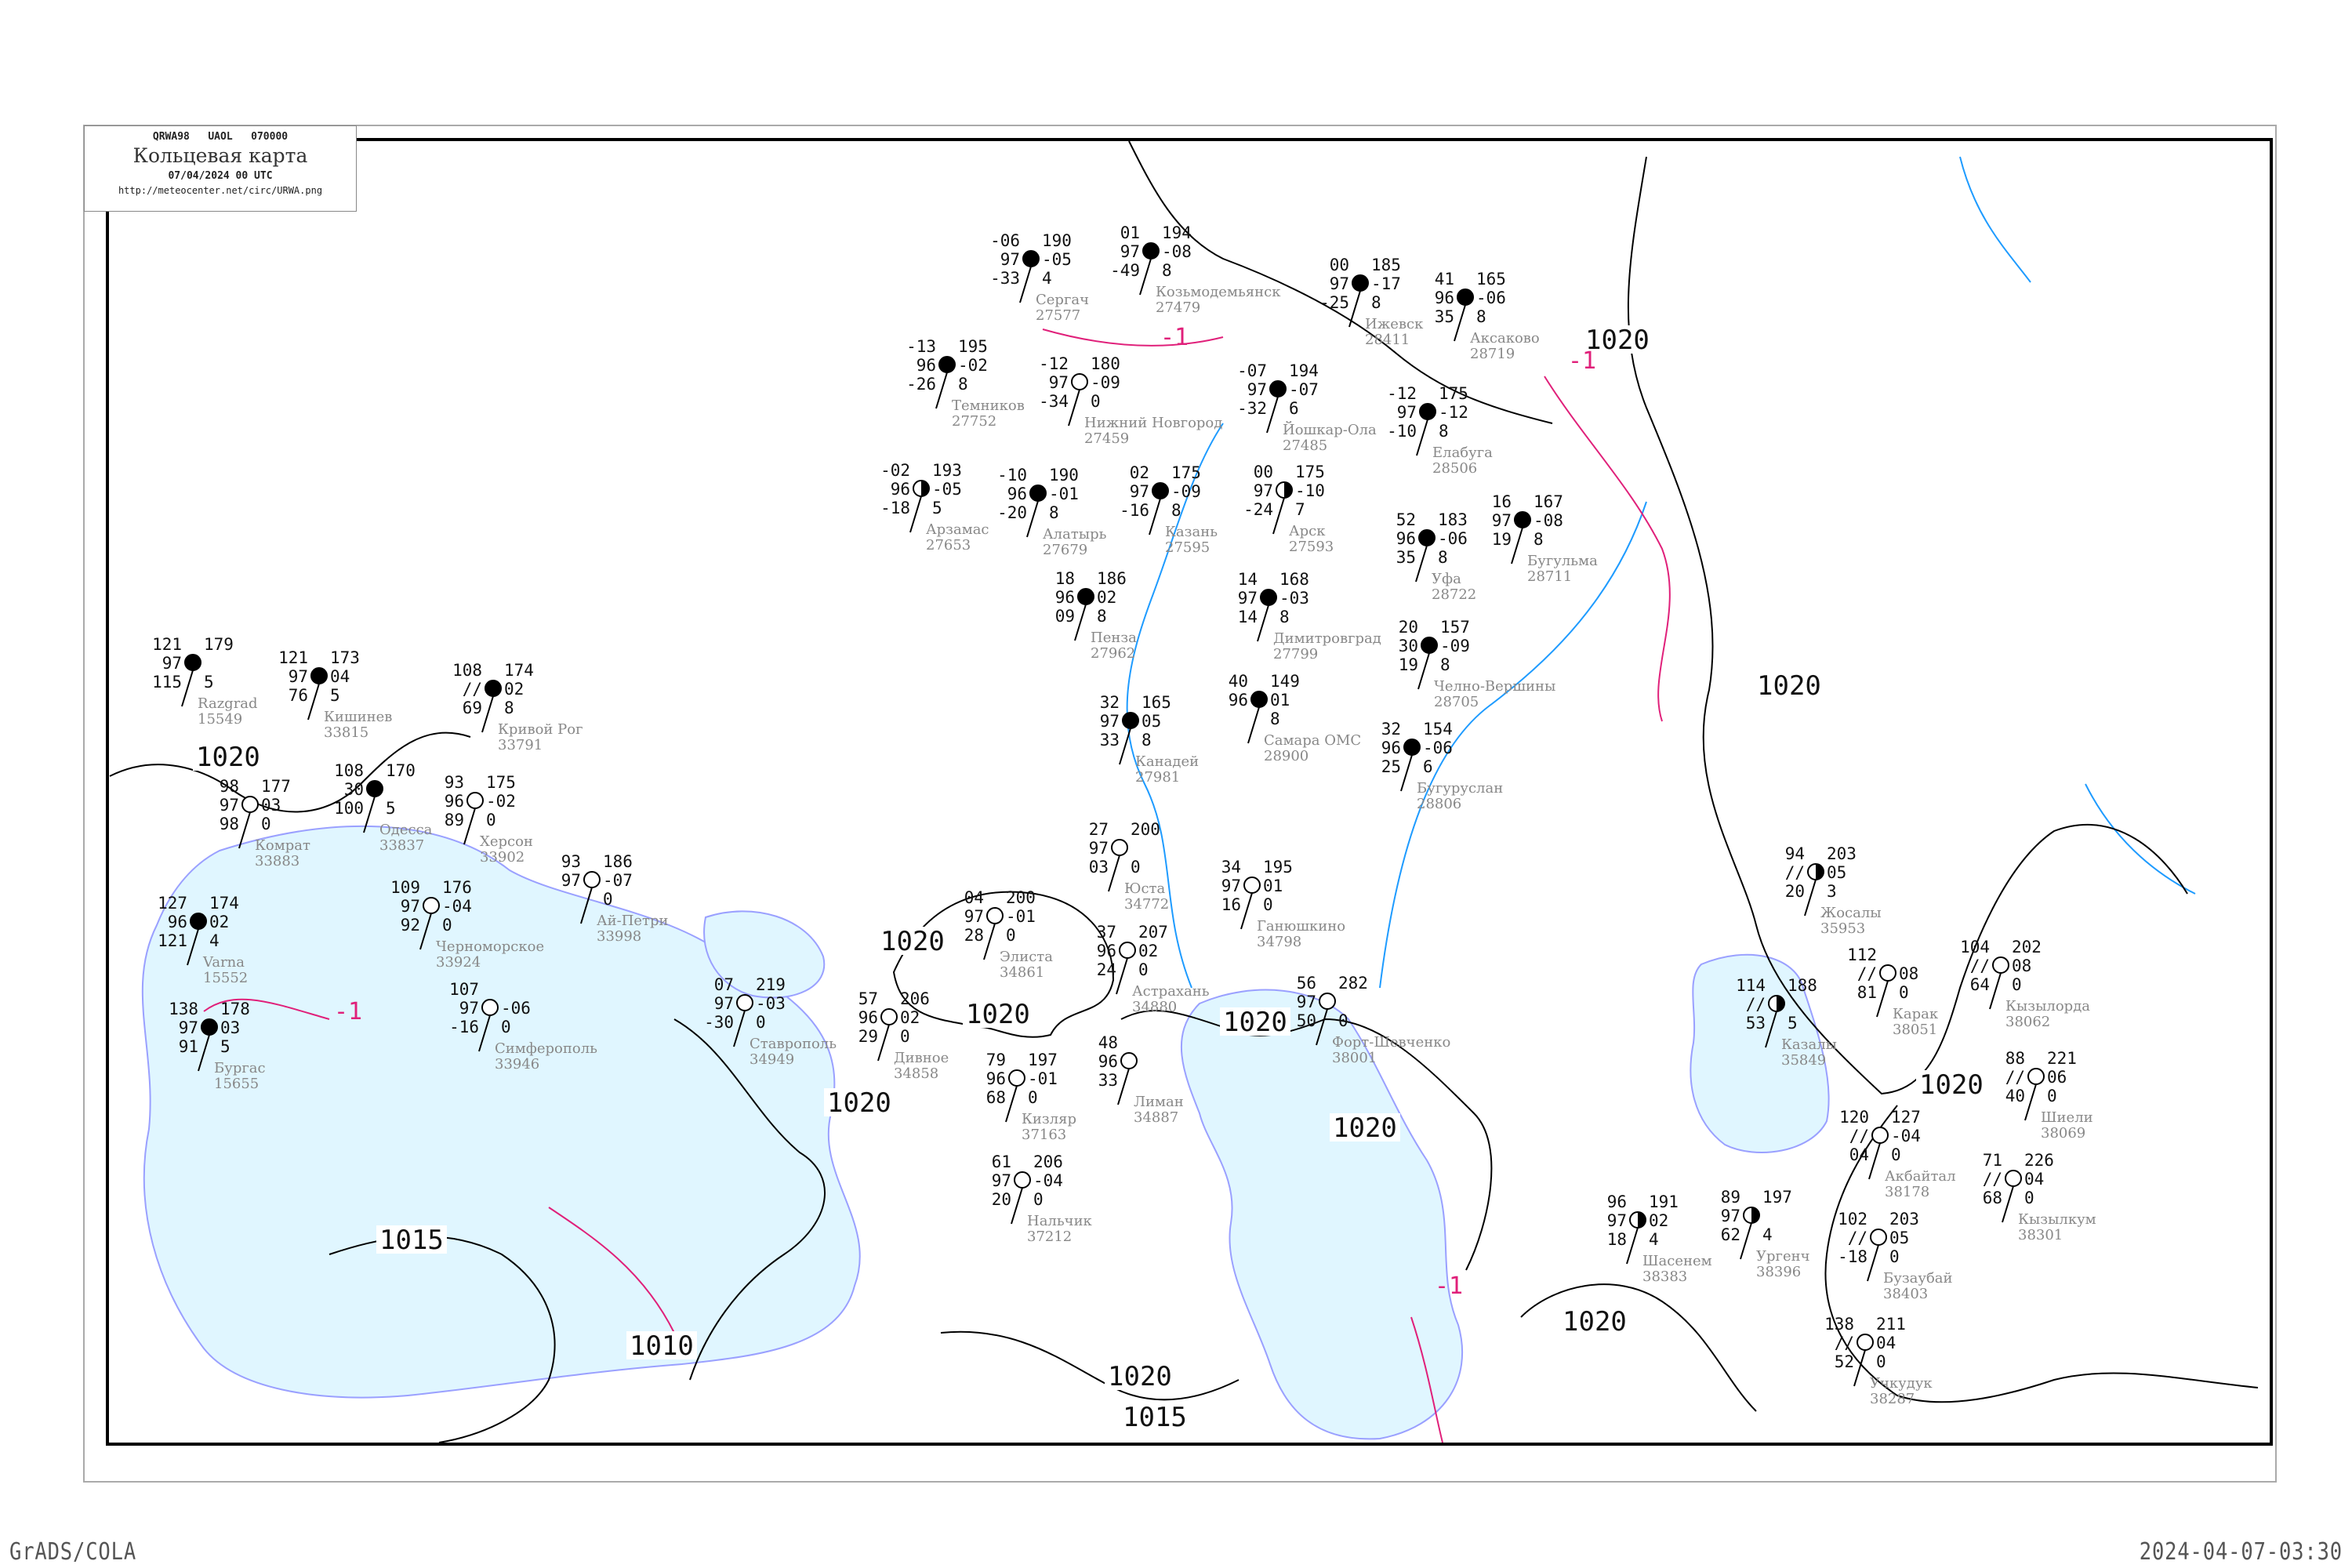 The width and height of the screenshot is (2352, 1568). Describe the element at coordinates (2039, 1160) in the screenshot. I see `pressure: 226` at that location.